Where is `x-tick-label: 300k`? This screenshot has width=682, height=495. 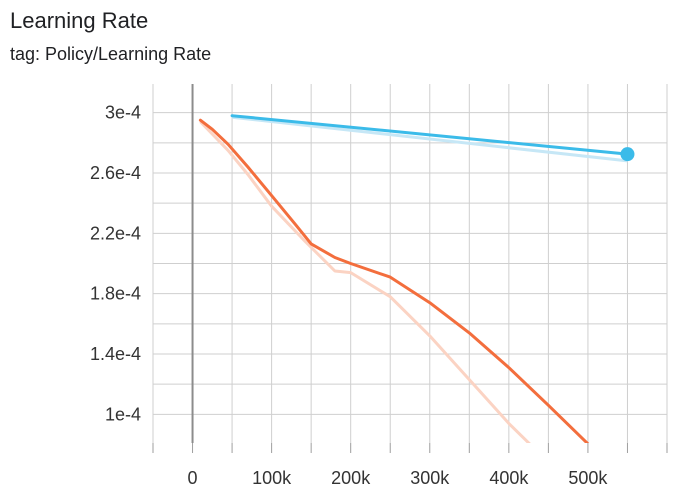
x-tick-label: 300k is located at coordinates (430, 478).